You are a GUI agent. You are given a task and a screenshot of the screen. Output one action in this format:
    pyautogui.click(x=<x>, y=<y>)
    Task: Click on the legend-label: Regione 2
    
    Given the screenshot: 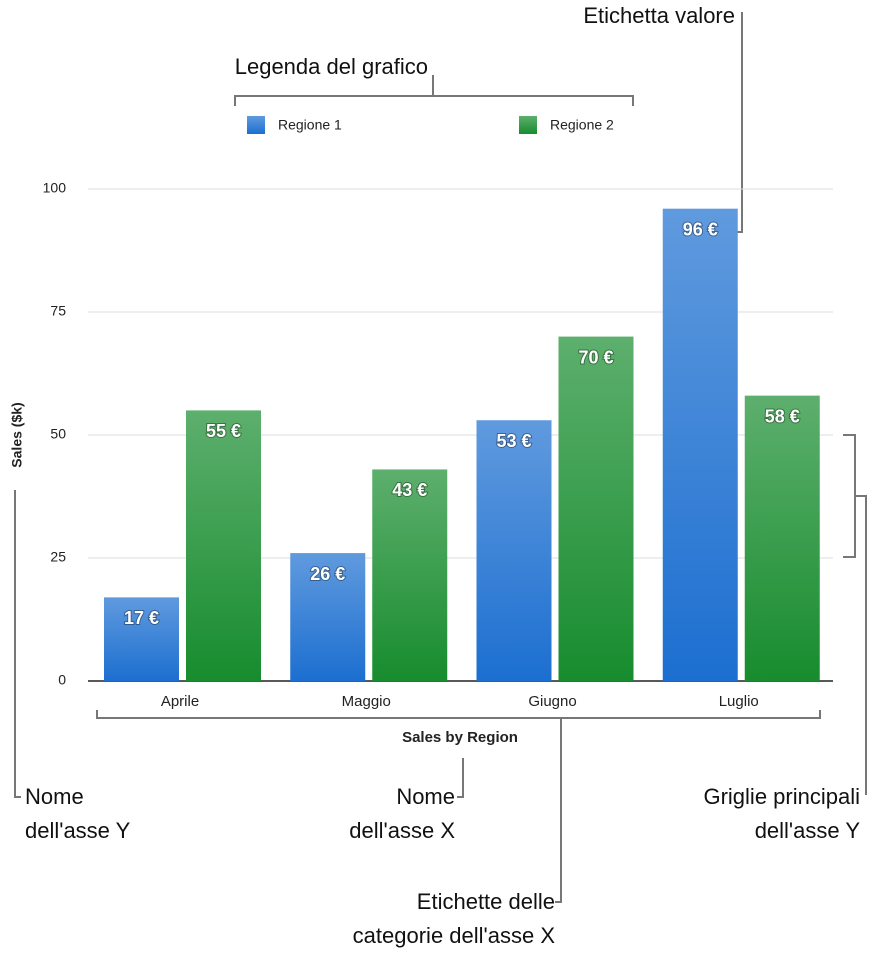 What is the action you would take?
    pyautogui.click(x=582, y=125)
    